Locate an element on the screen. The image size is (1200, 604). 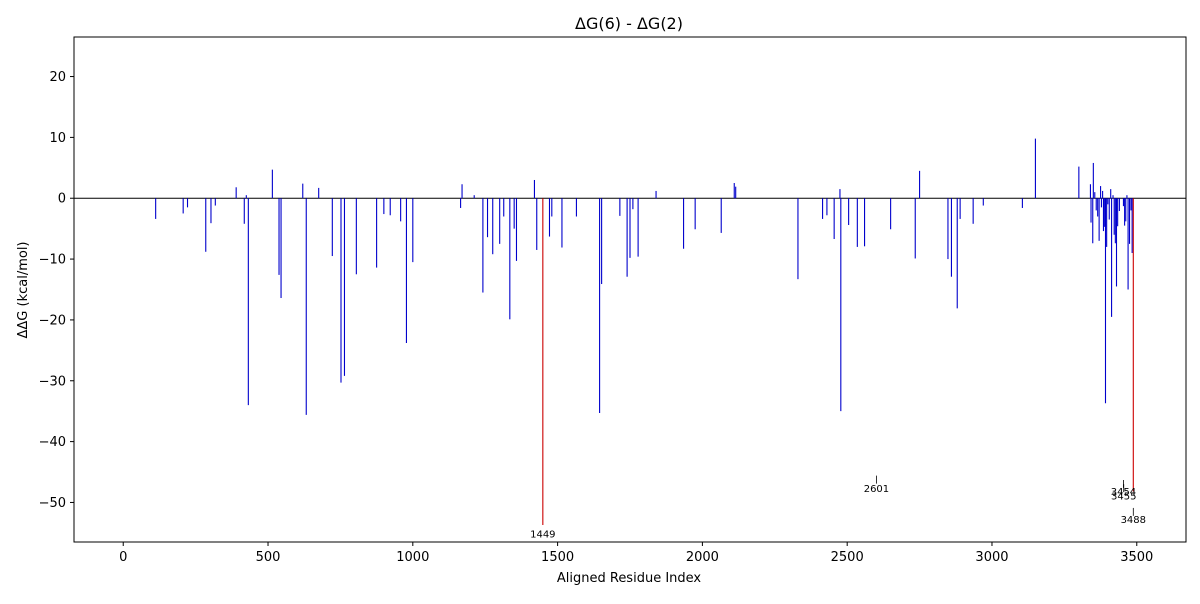
y-tick-label: −10 is located at coordinates (52, 260).